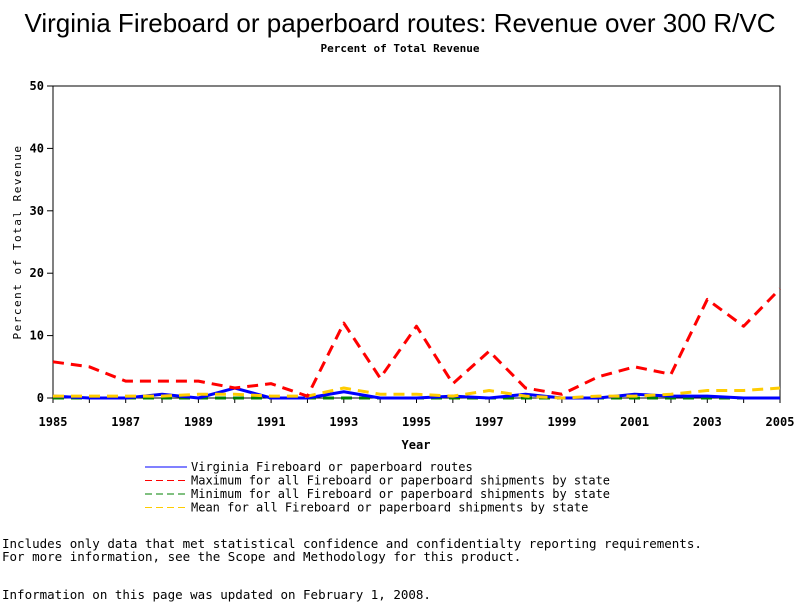 This screenshot has height=602, width=800. Describe the element at coordinates (489, 422) in the screenshot. I see `x-tick-label: 1997` at that location.